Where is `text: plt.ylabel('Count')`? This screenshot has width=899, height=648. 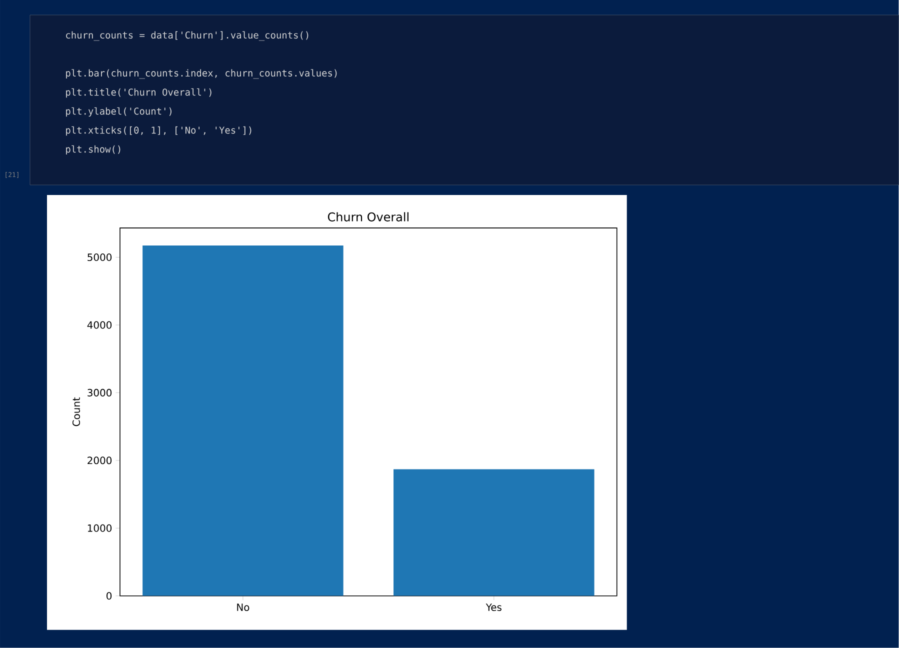
text: plt.ylabel('Count') is located at coordinates (119, 112).